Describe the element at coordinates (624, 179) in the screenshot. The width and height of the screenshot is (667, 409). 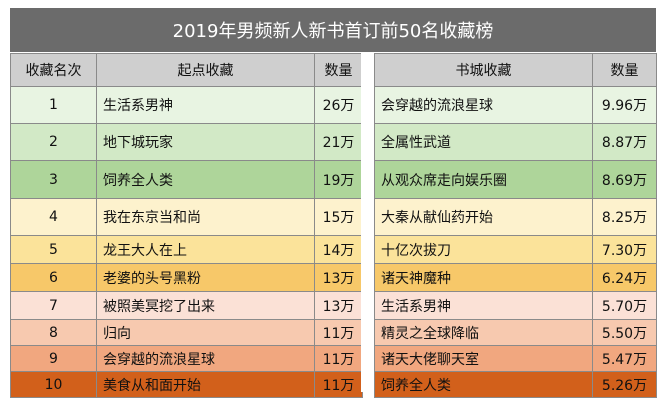
I see `shucheng-count-cell: 8.69万` at that location.